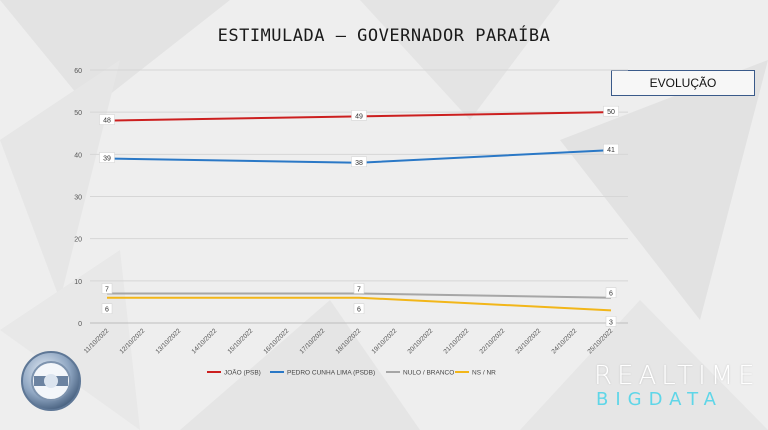  What do you see at coordinates (384, 36) in the screenshot?
I see `chart-title: ESTIMULADA – GOVERNADOR PARAÍBA` at bounding box center [384, 36].